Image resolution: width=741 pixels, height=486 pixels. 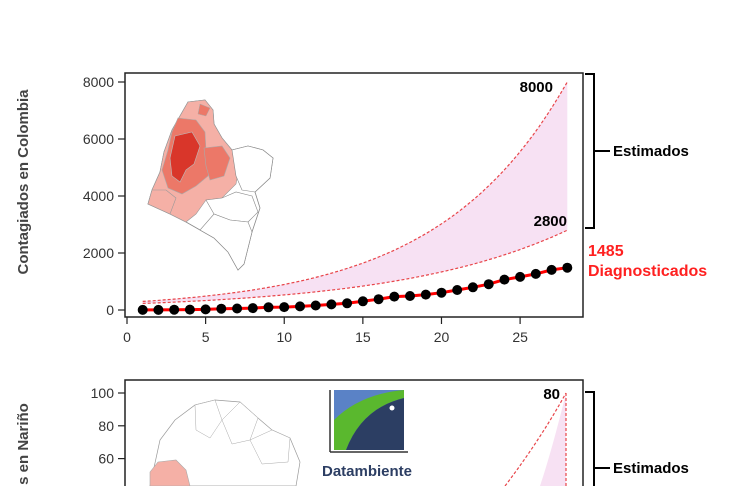 What do you see at coordinates (651, 151) in the screenshot?
I see `estimates-label: Estimados` at bounding box center [651, 151].